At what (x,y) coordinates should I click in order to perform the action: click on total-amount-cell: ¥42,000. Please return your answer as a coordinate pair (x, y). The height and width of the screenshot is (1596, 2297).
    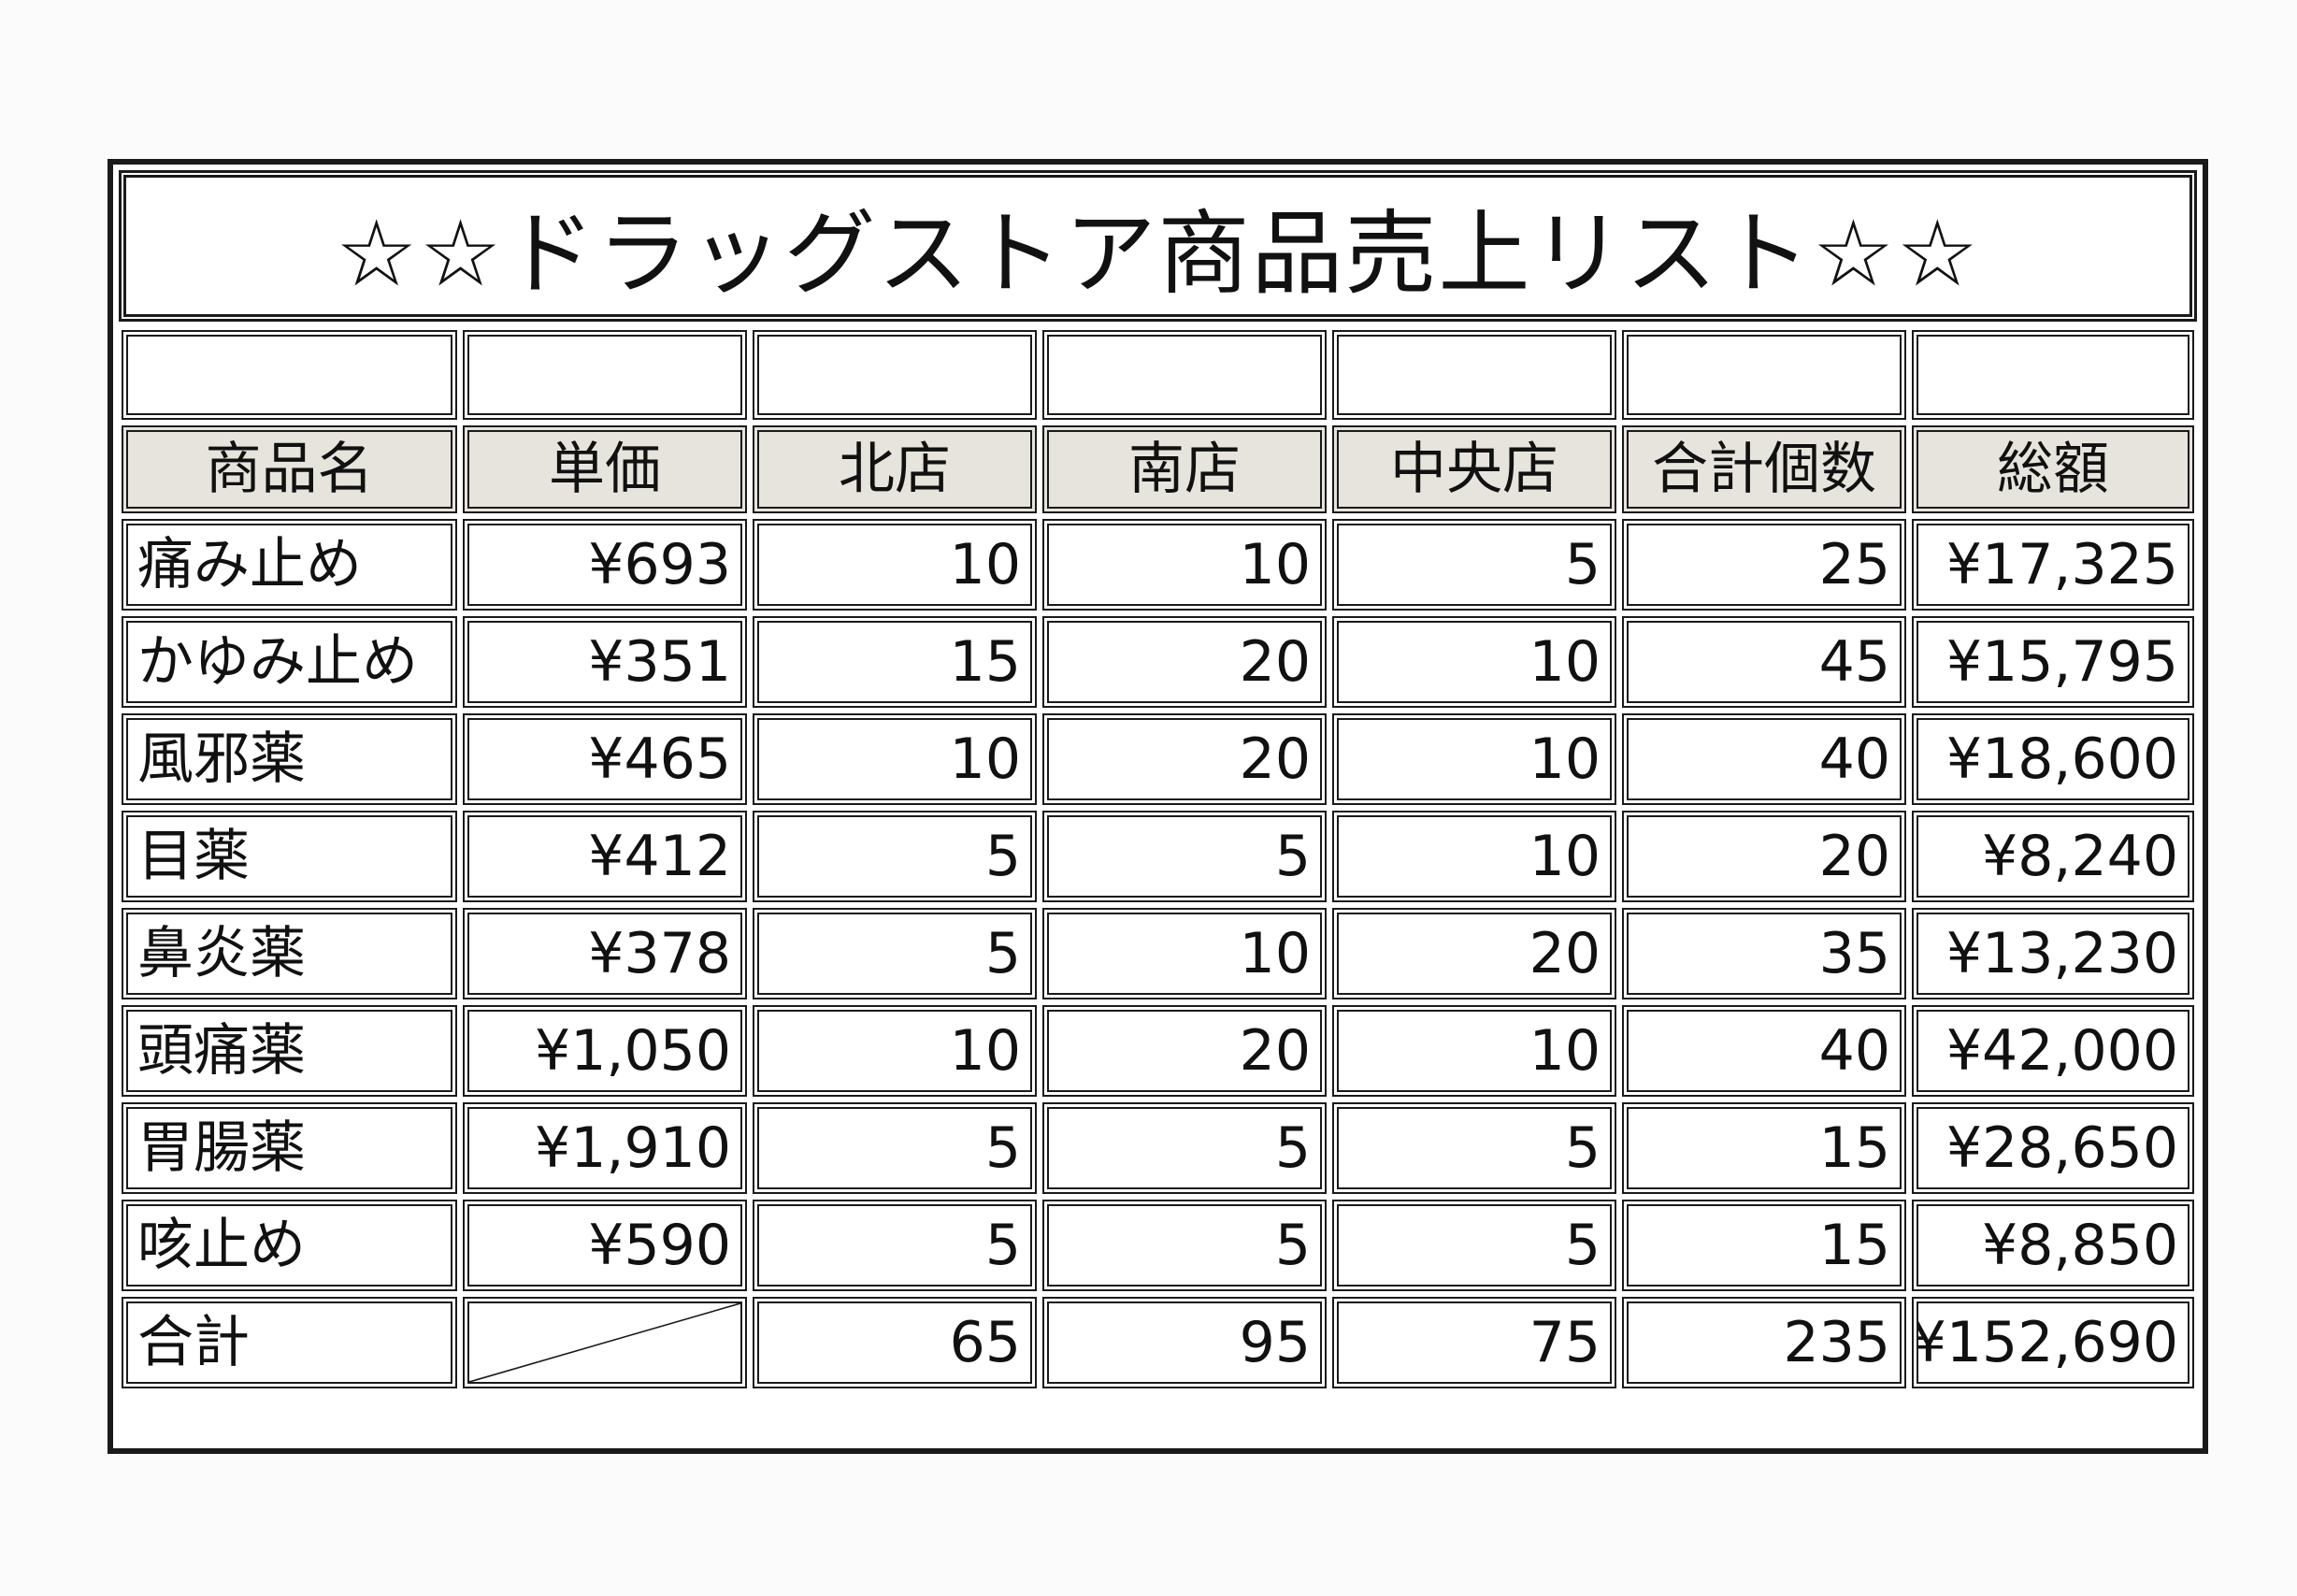
    Looking at the image, I should click on (2053, 1051).